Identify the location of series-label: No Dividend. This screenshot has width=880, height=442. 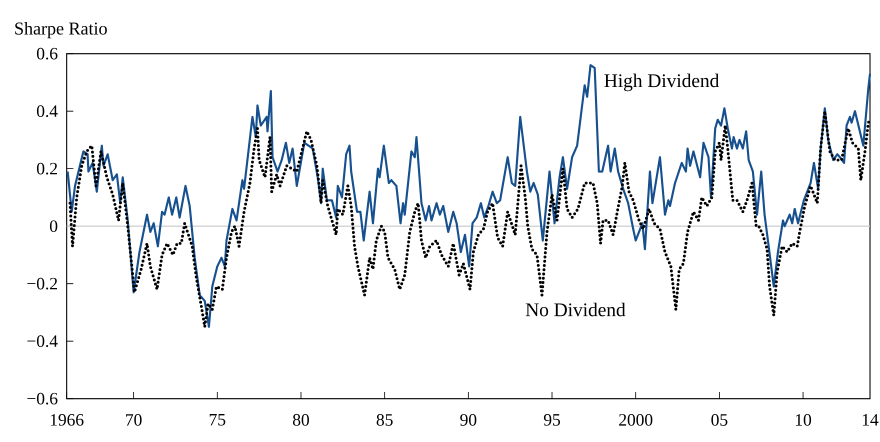
(576, 309).